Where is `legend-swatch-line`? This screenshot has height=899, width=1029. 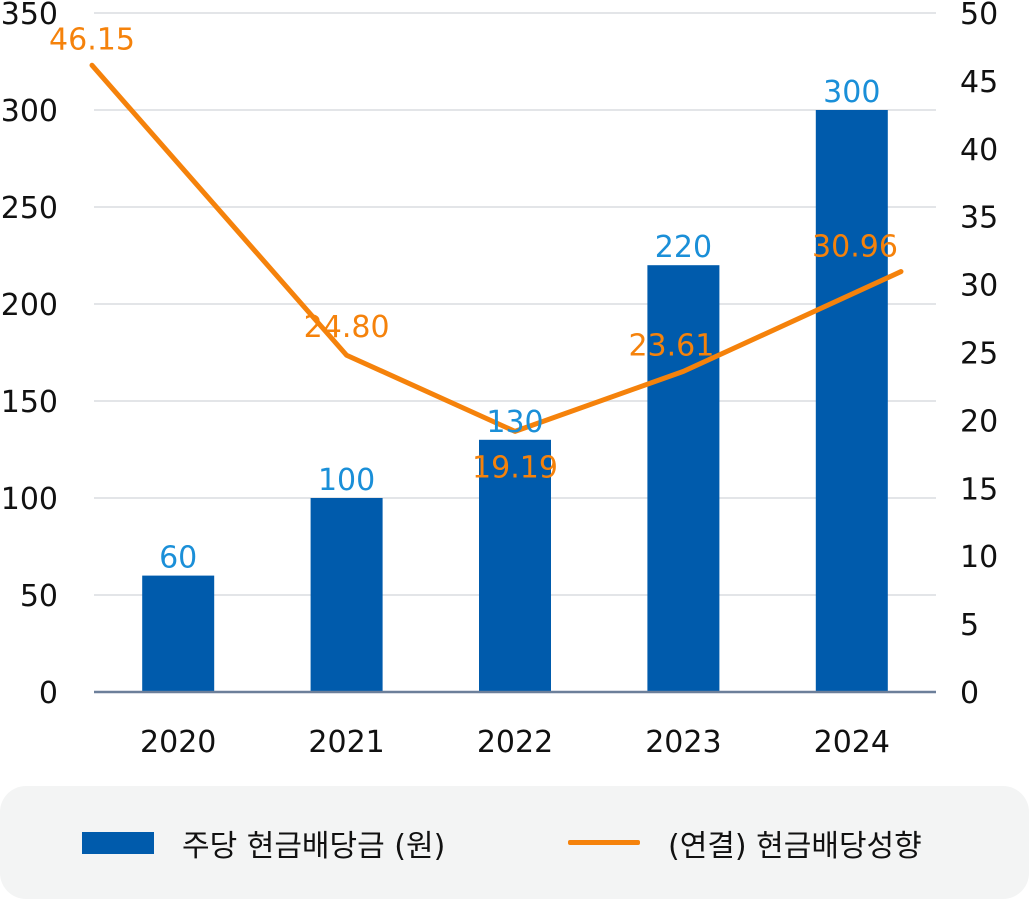
legend-swatch-line is located at coordinates (604, 842).